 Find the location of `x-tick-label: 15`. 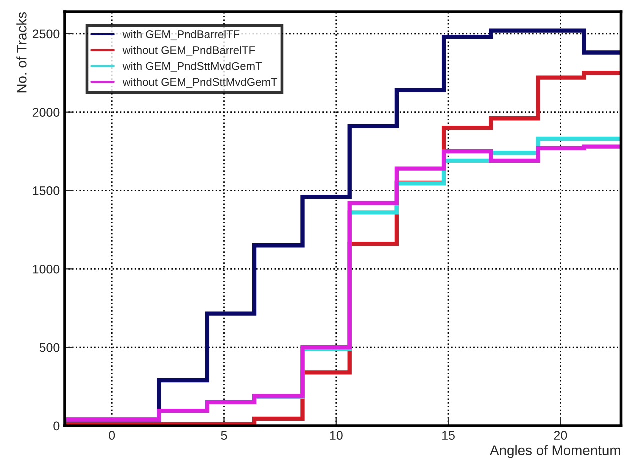

x-tick-label: 15 is located at coordinates (448, 435).